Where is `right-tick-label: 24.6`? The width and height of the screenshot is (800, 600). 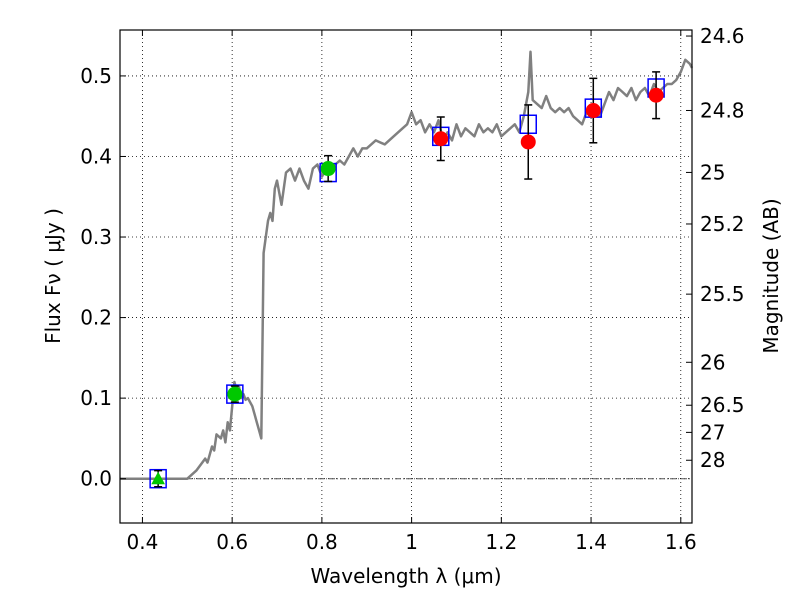
right-tick-label: 24.6 is located at coordinates (722, 36).